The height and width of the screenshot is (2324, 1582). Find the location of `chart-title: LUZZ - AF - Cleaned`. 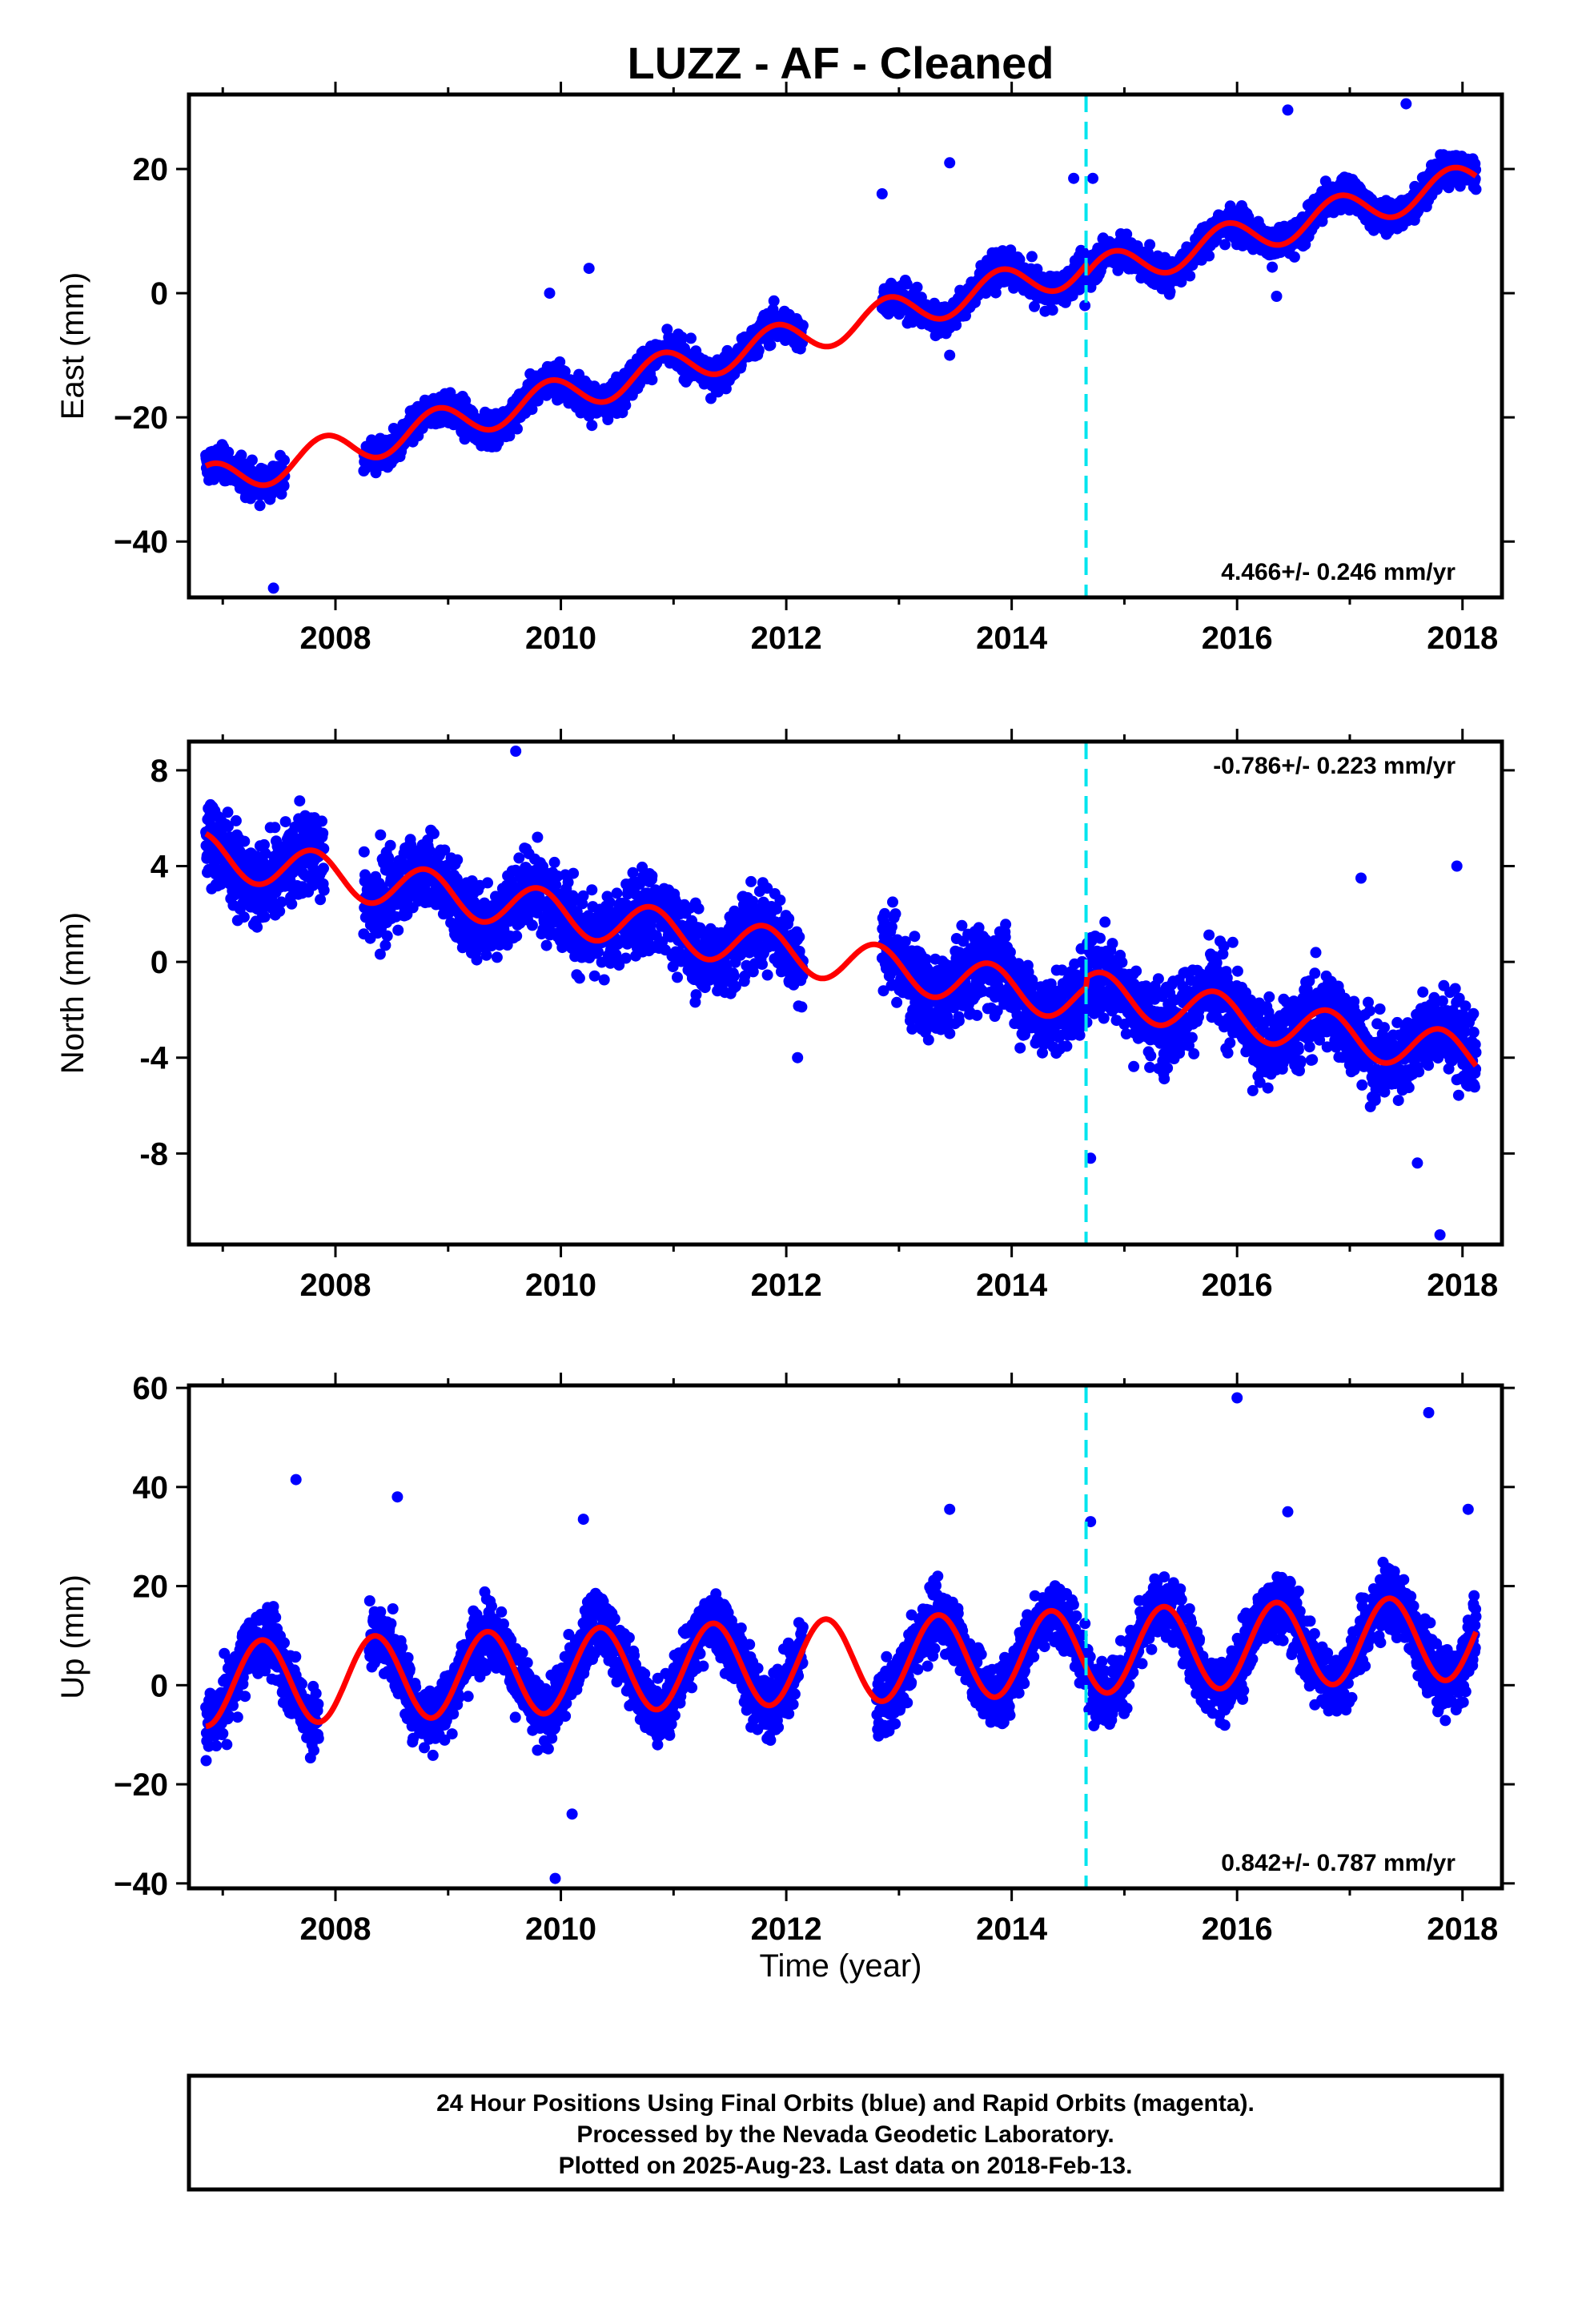

chart-title: LUZZ - AF - Cleaned is located at coordinates (841, 63).